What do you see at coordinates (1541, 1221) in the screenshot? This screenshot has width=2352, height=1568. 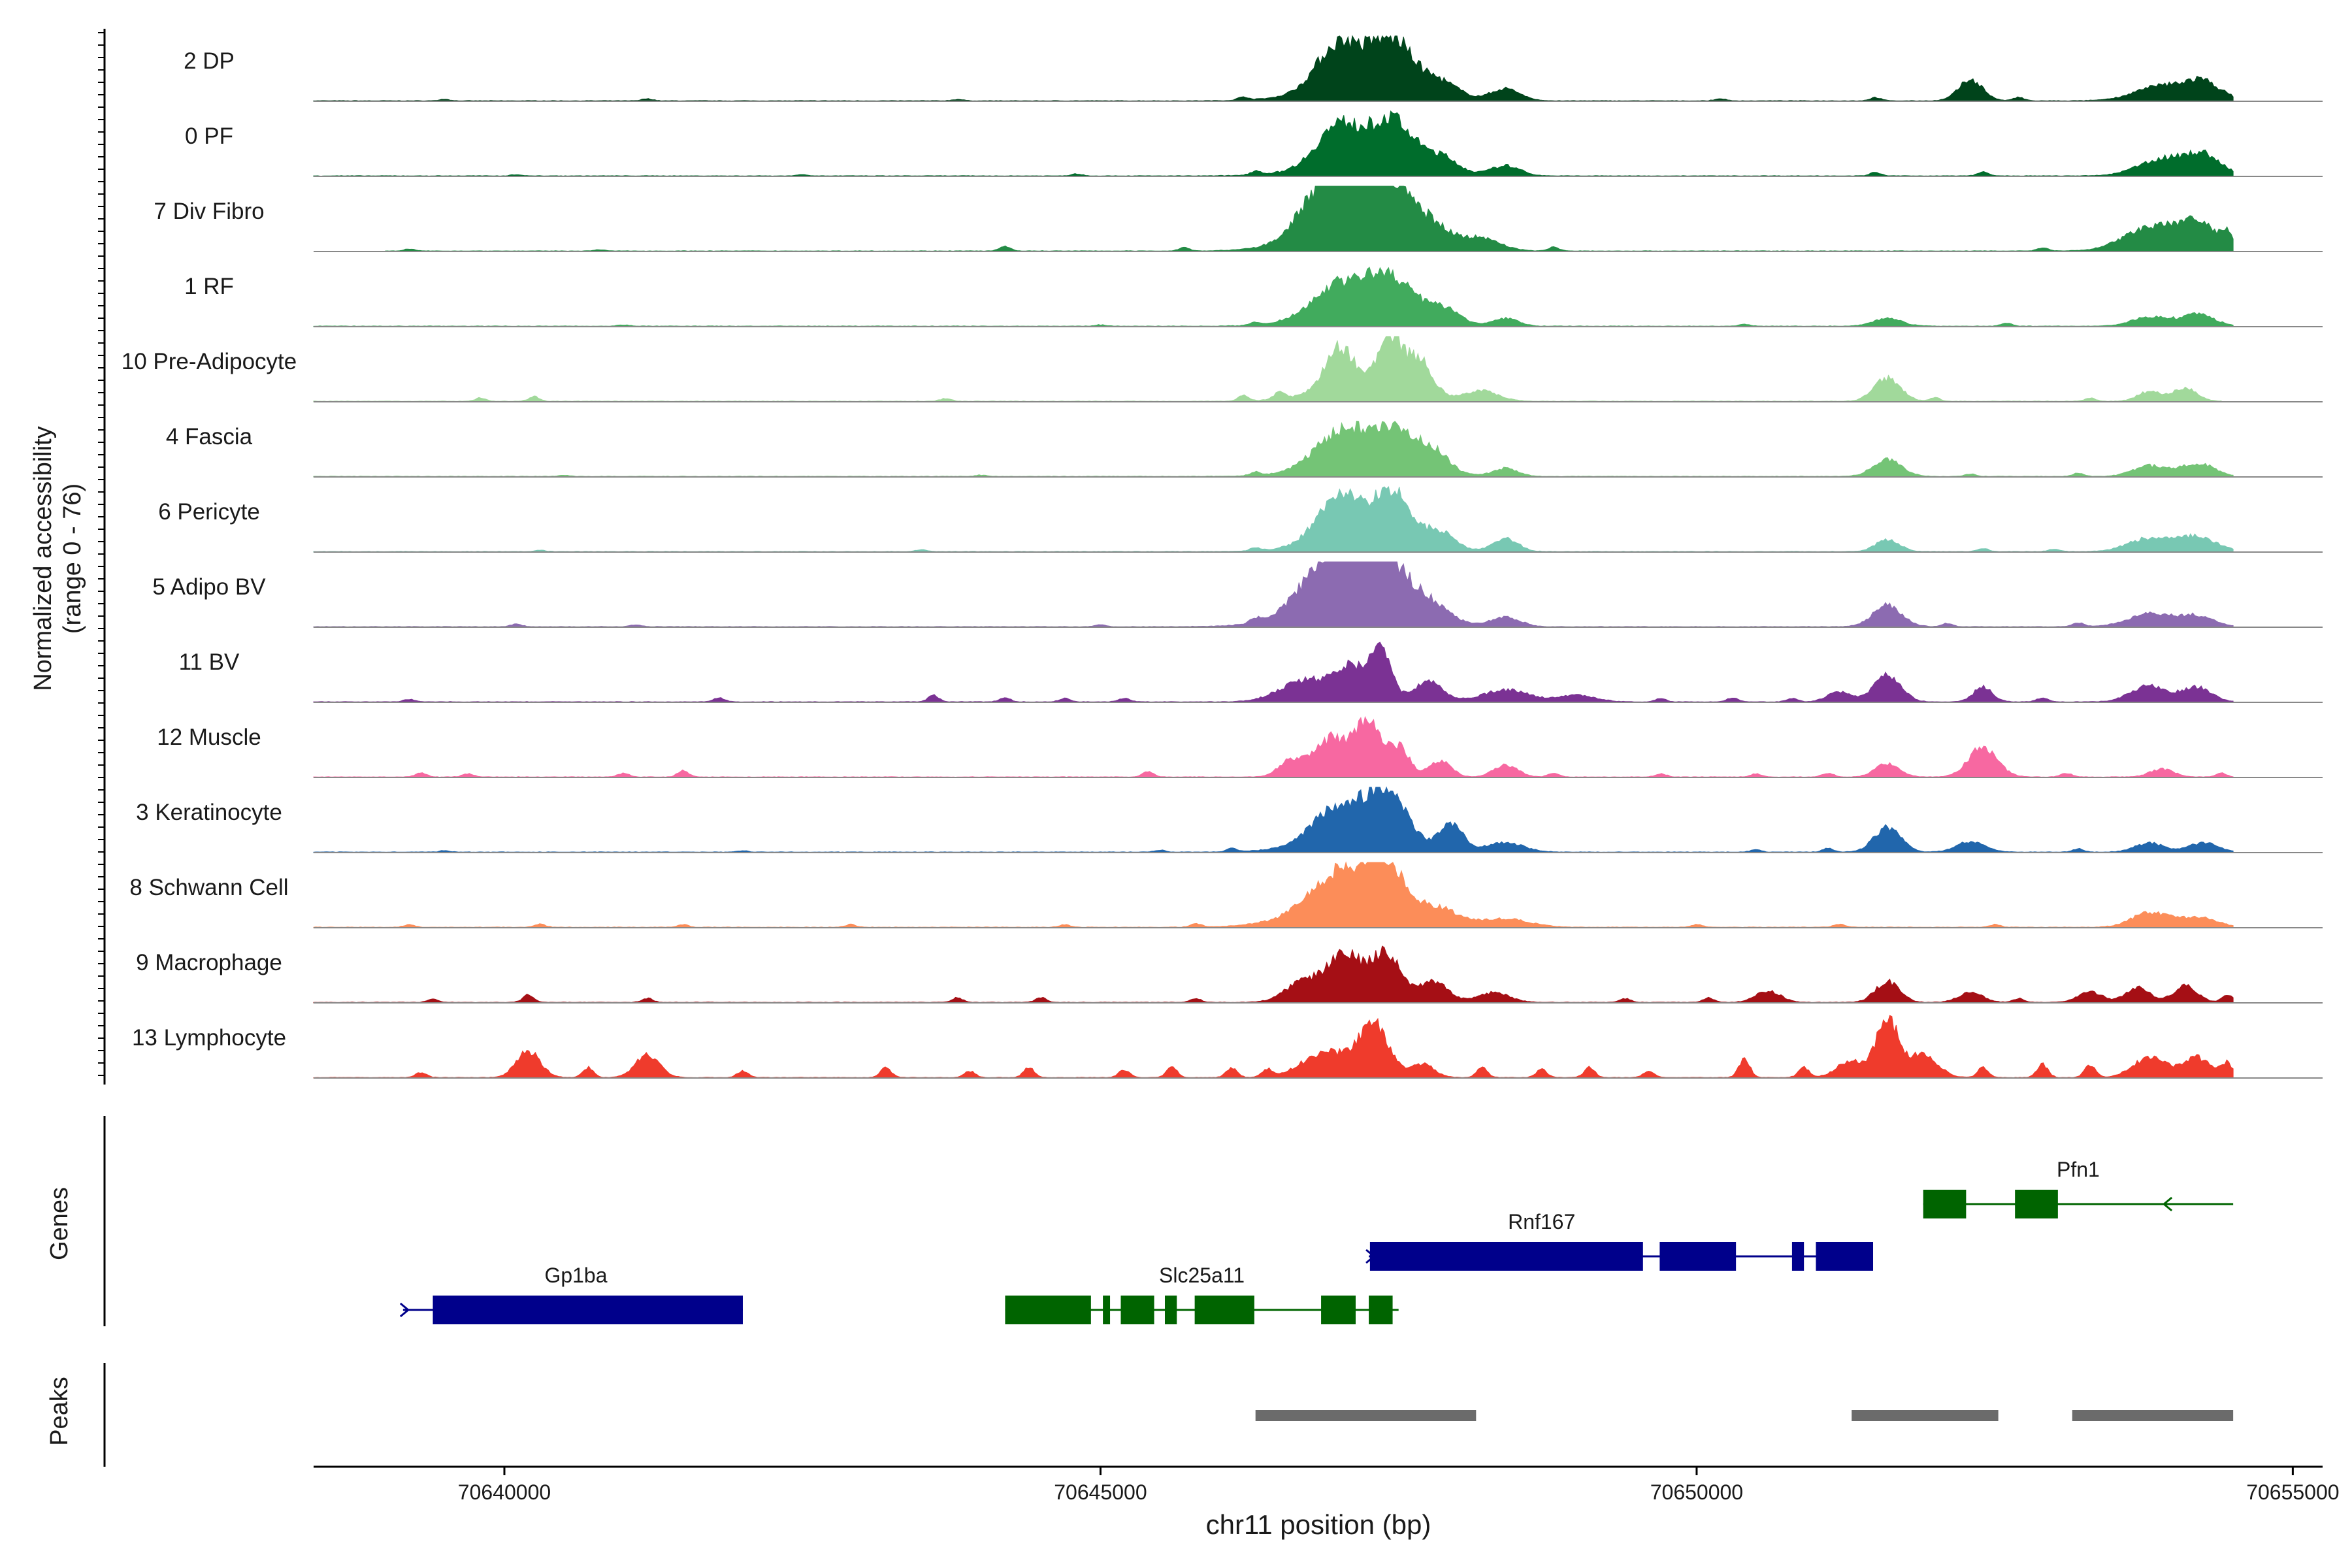 I see `gene-label: Rnf167` at bounding box center [1541, 1221].